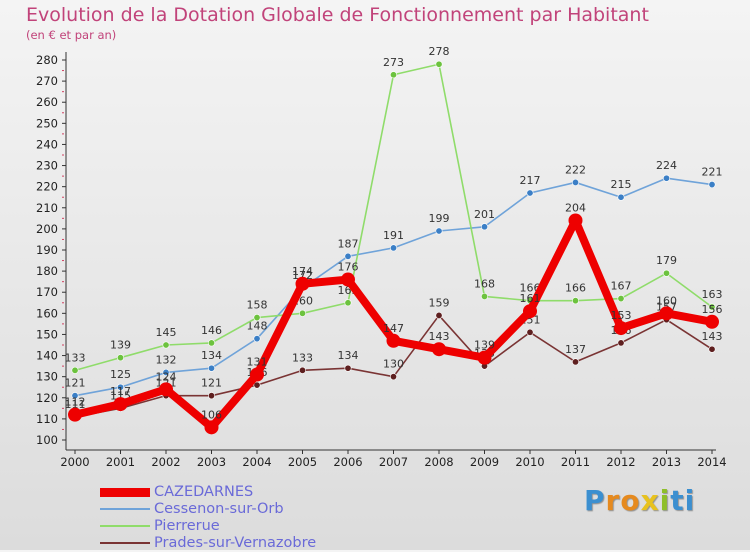 The height and width of the screenshot is (552, 750). Describe the element at coordinates (257, 362) in the screenshot. I see `data-label: 131` at that location.